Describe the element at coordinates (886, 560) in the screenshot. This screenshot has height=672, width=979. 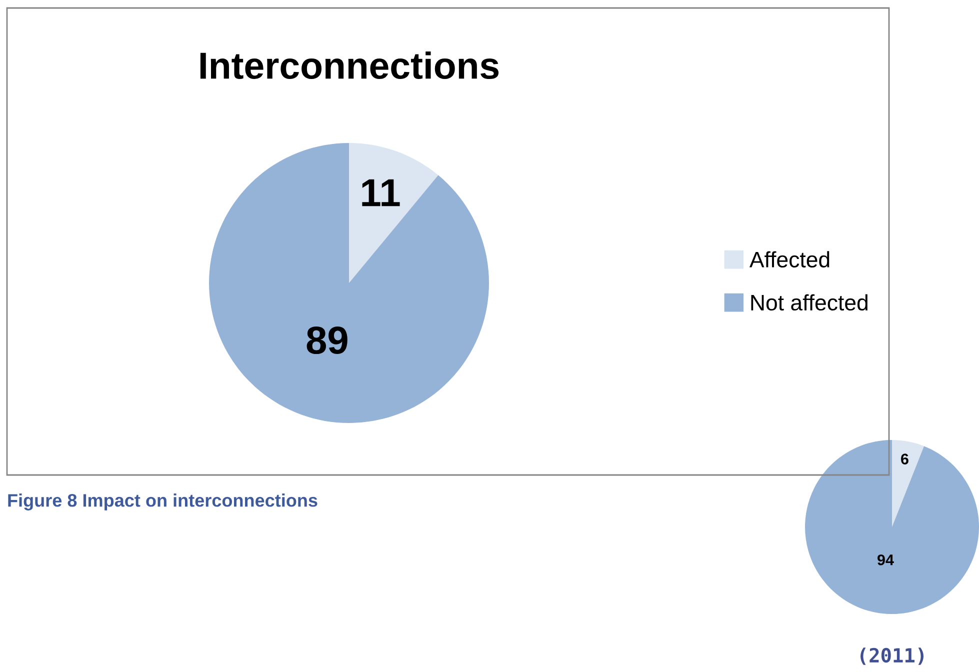
I see `data-label: 94` at that location.